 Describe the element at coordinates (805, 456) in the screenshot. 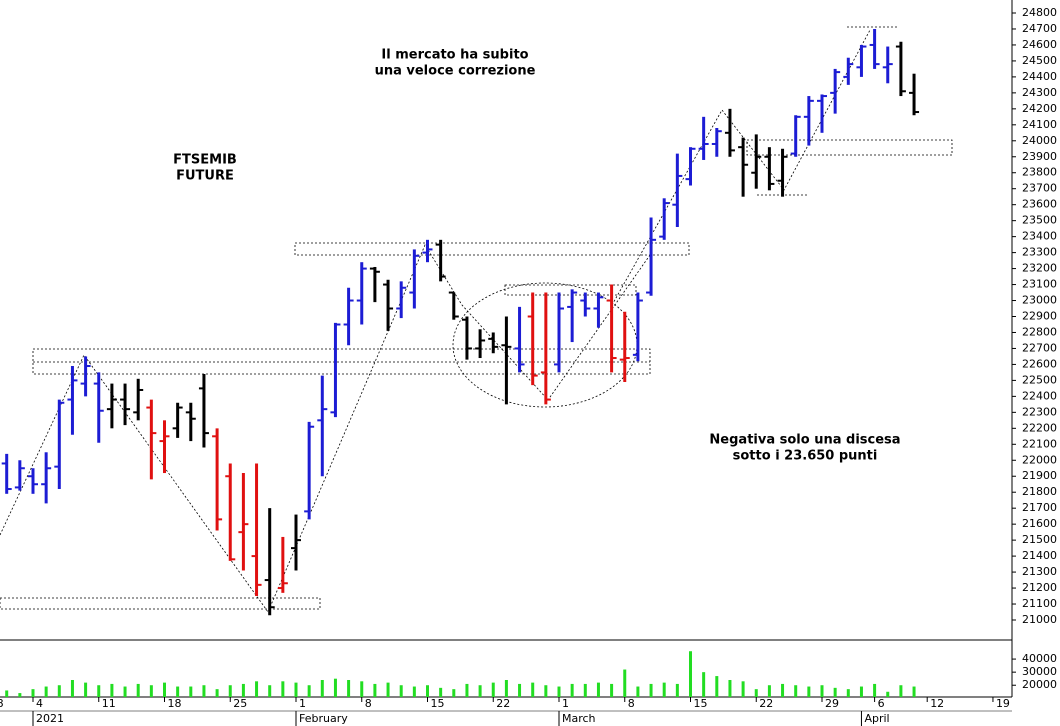

I see `annotation: sotto i 23.650 punti` at that location.